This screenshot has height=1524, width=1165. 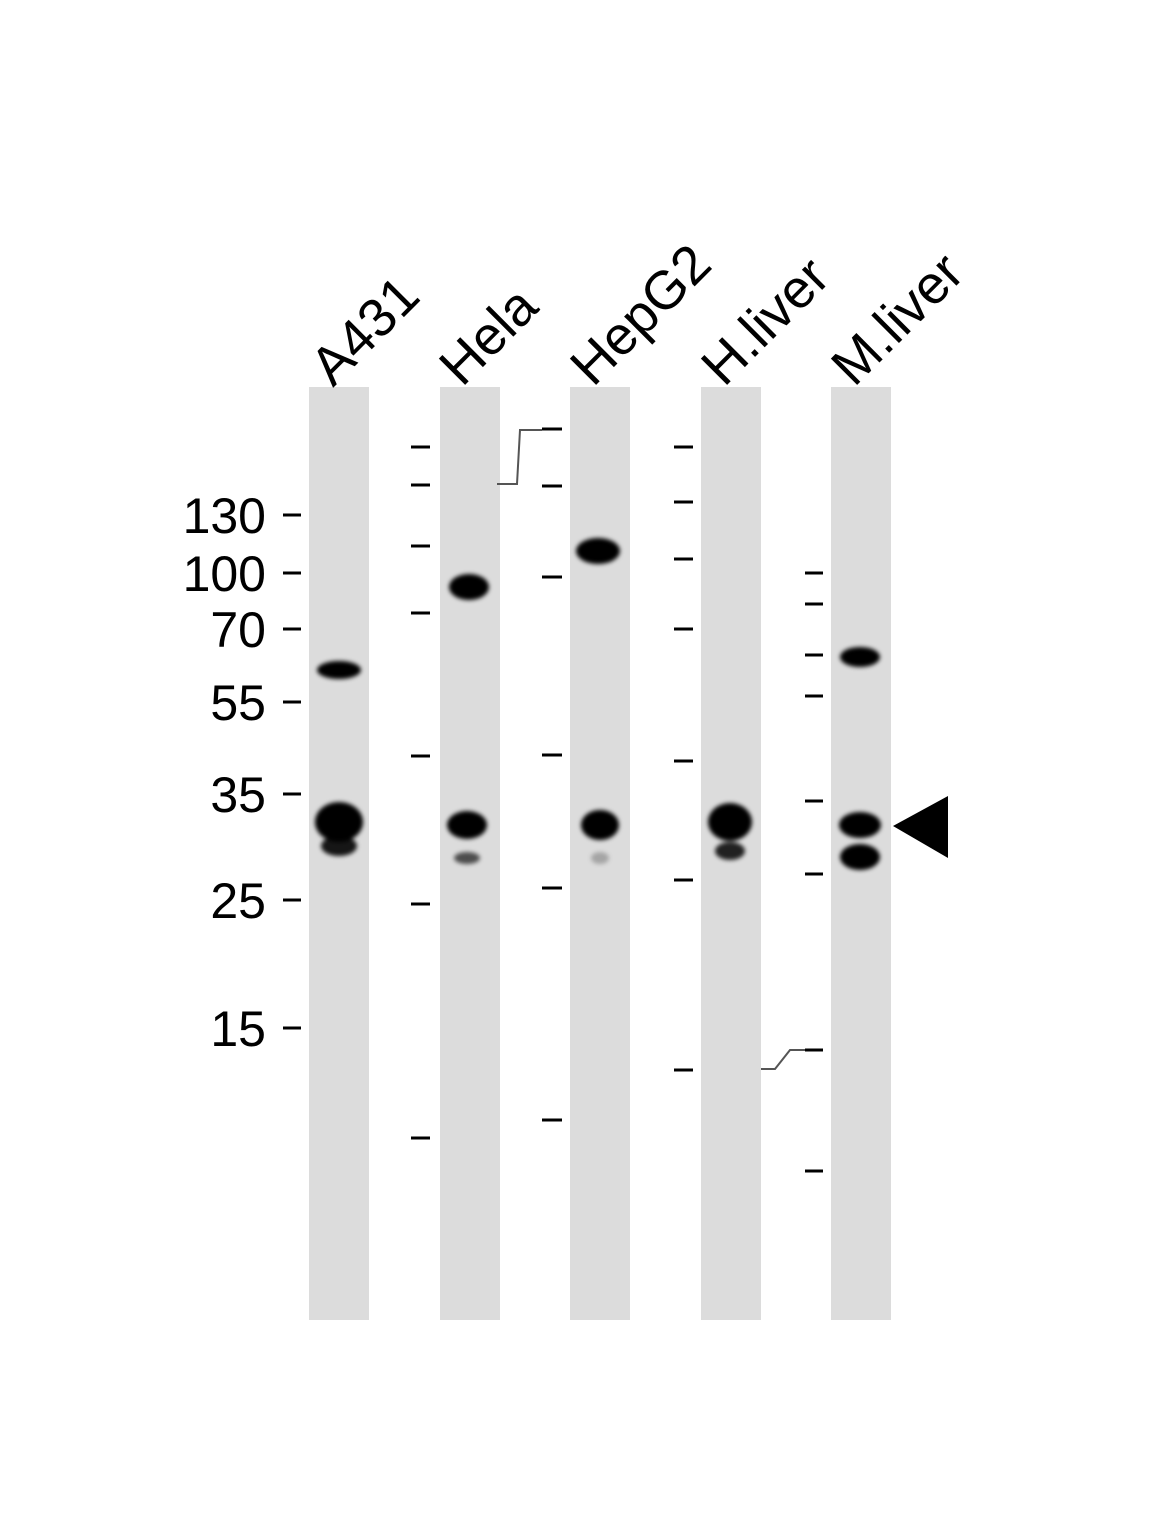 I want to click on lane-label-m-liver: M.liver, so click(x=897, y=319).